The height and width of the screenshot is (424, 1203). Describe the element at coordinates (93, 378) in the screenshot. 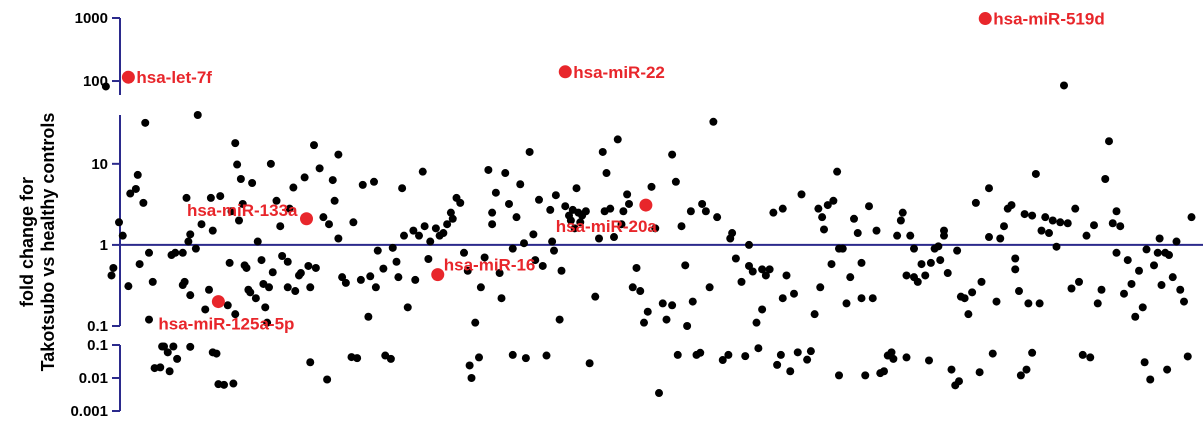

I see `y-tick-label: 0.01` at that location.